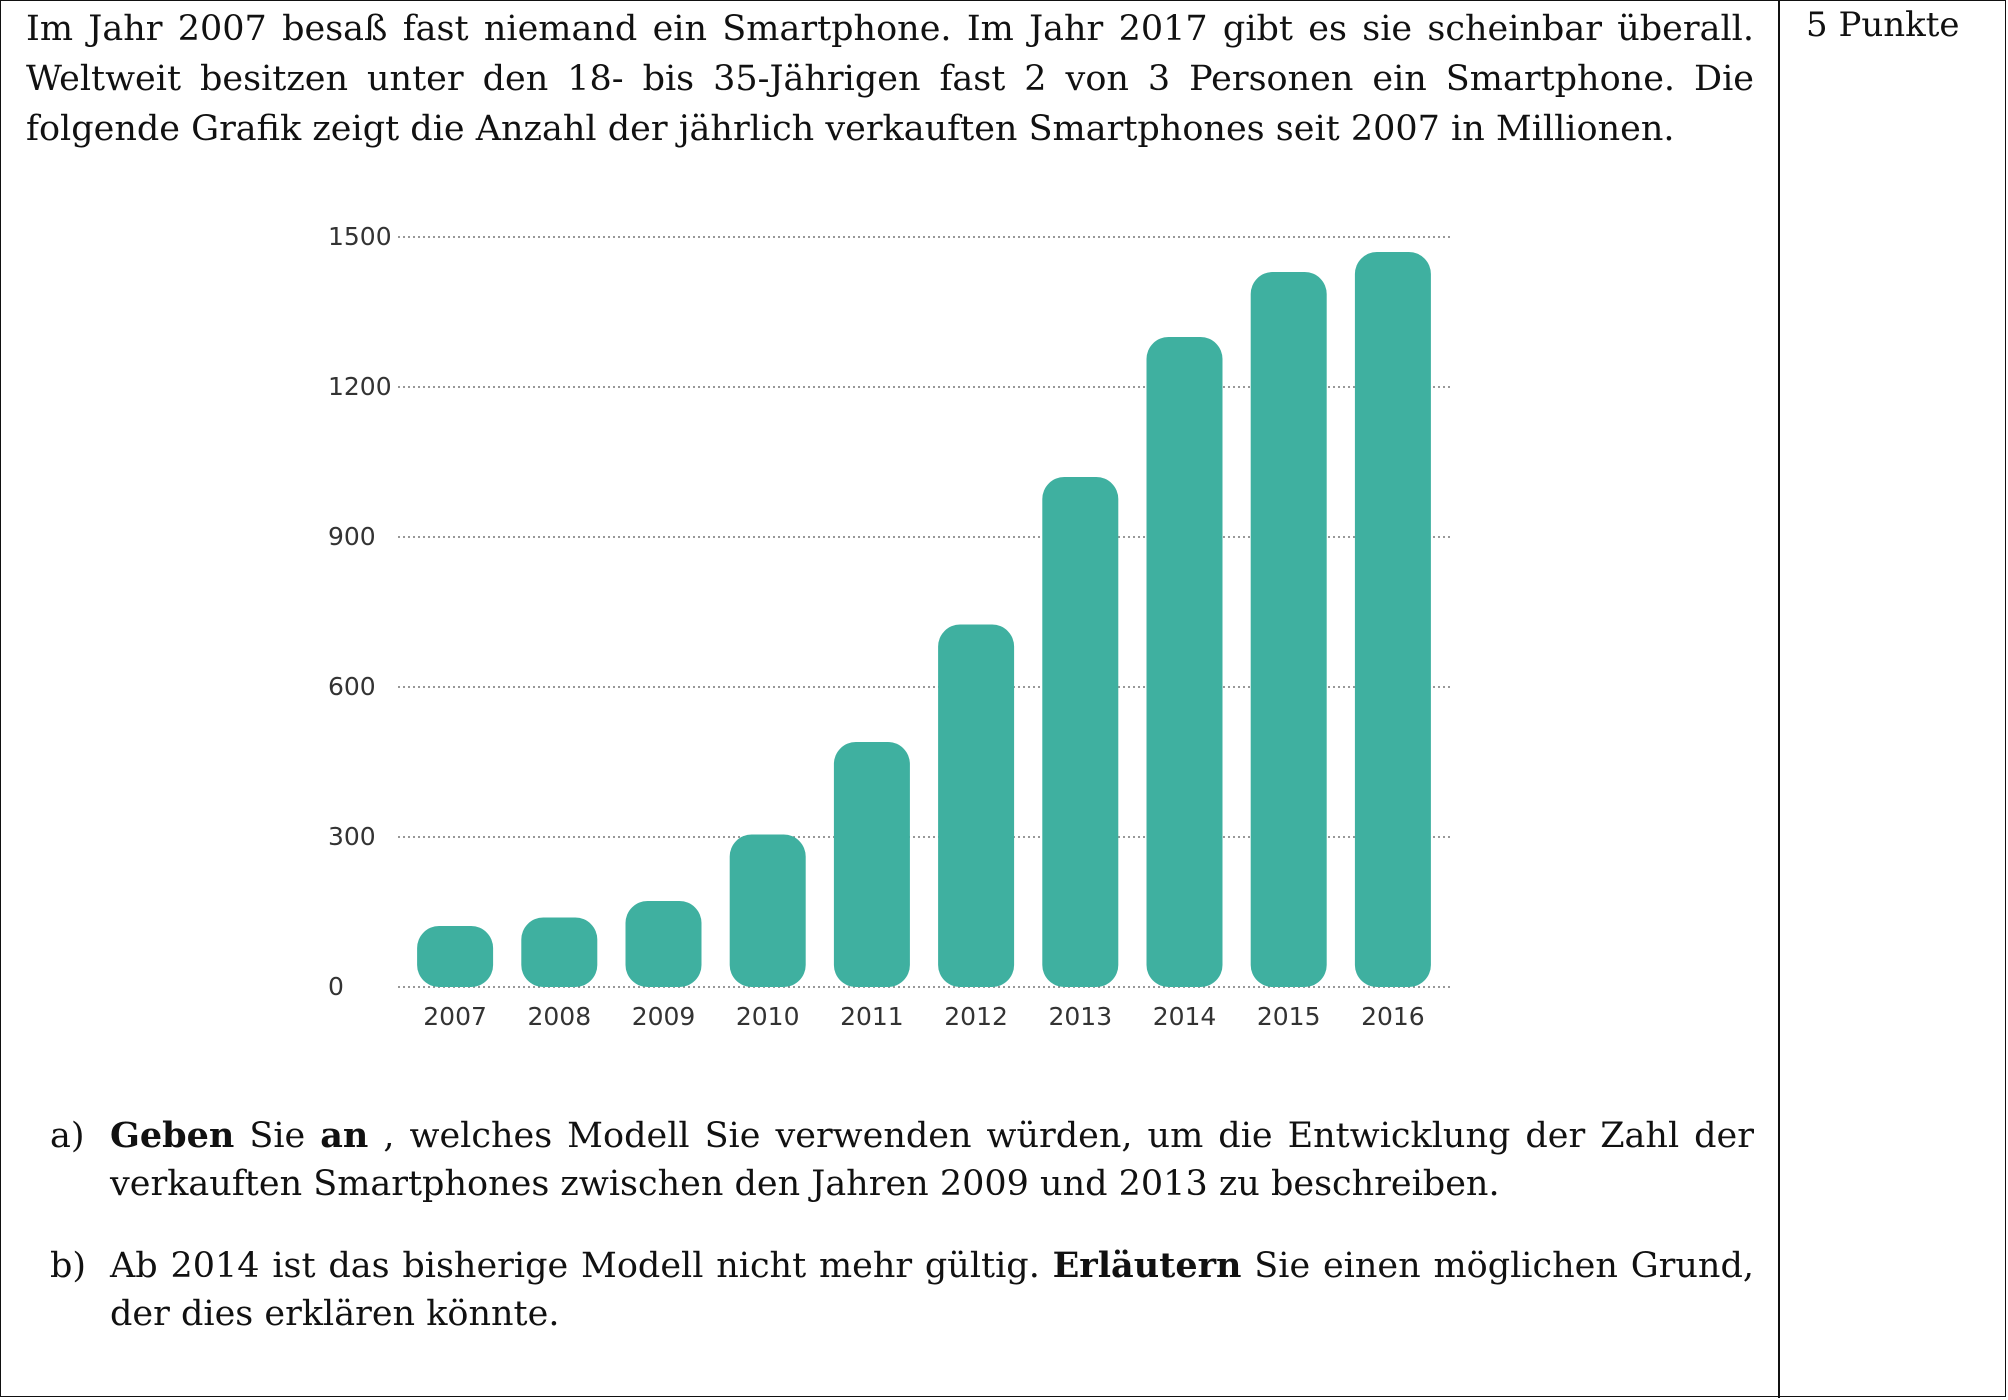  Describe the element at coordinates (1779, 699) in the screenshot. I see `points-column-divider` at that location.